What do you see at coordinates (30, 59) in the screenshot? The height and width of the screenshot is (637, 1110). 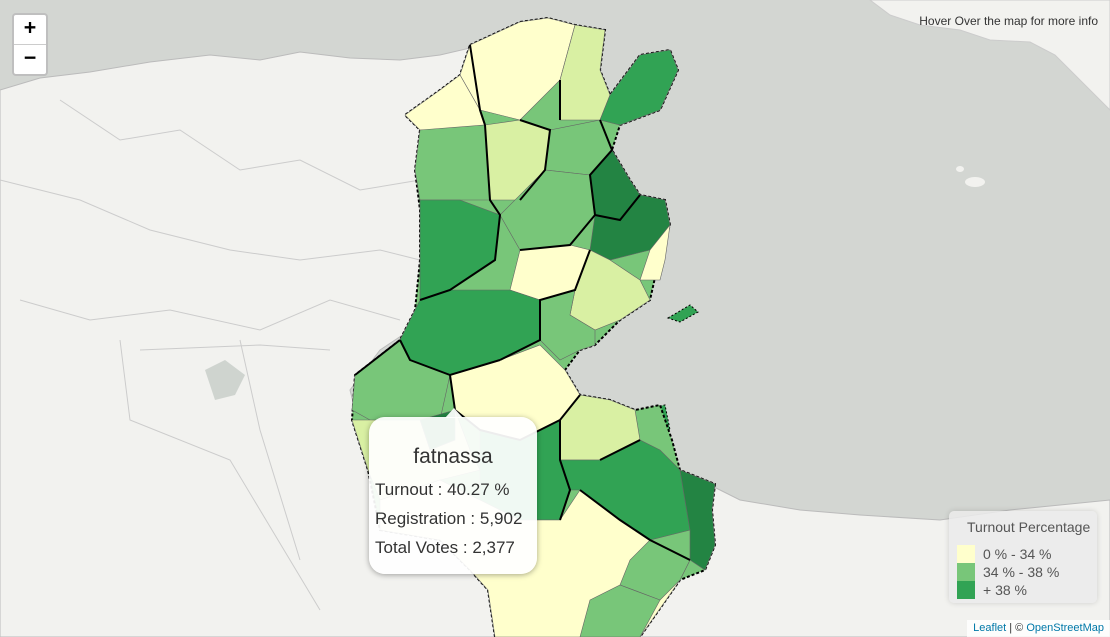 I see `zoom-out-button: −` at bounding box center [30, 59].